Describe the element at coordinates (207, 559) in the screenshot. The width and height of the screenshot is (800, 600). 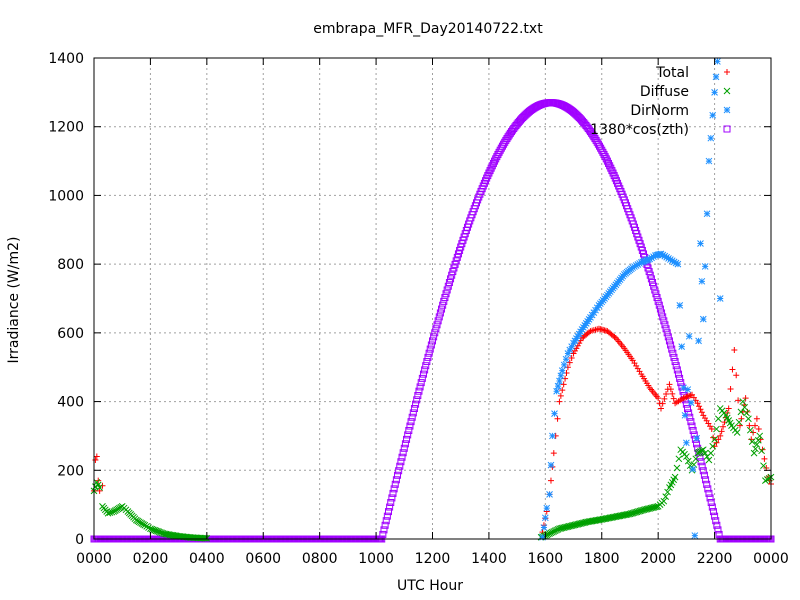
I see `x-tick-label: 0400` at that location.